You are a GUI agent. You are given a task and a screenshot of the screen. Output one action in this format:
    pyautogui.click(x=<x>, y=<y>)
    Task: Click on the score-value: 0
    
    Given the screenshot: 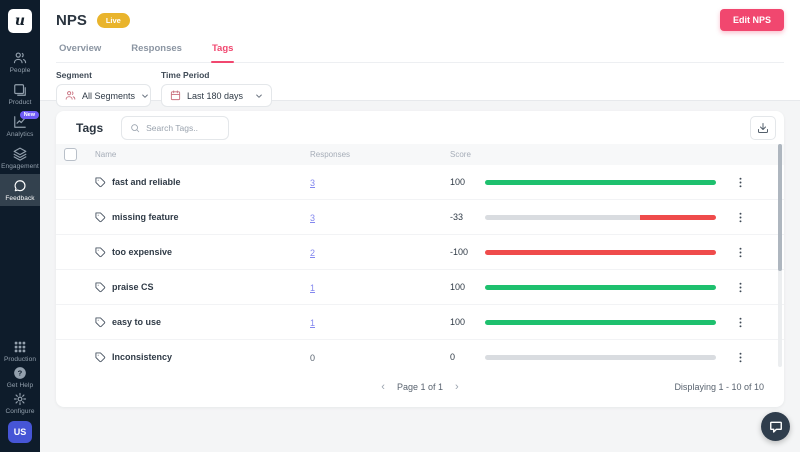 What is the action you would take?
    pyautogui.click(x=453, y=357)
    